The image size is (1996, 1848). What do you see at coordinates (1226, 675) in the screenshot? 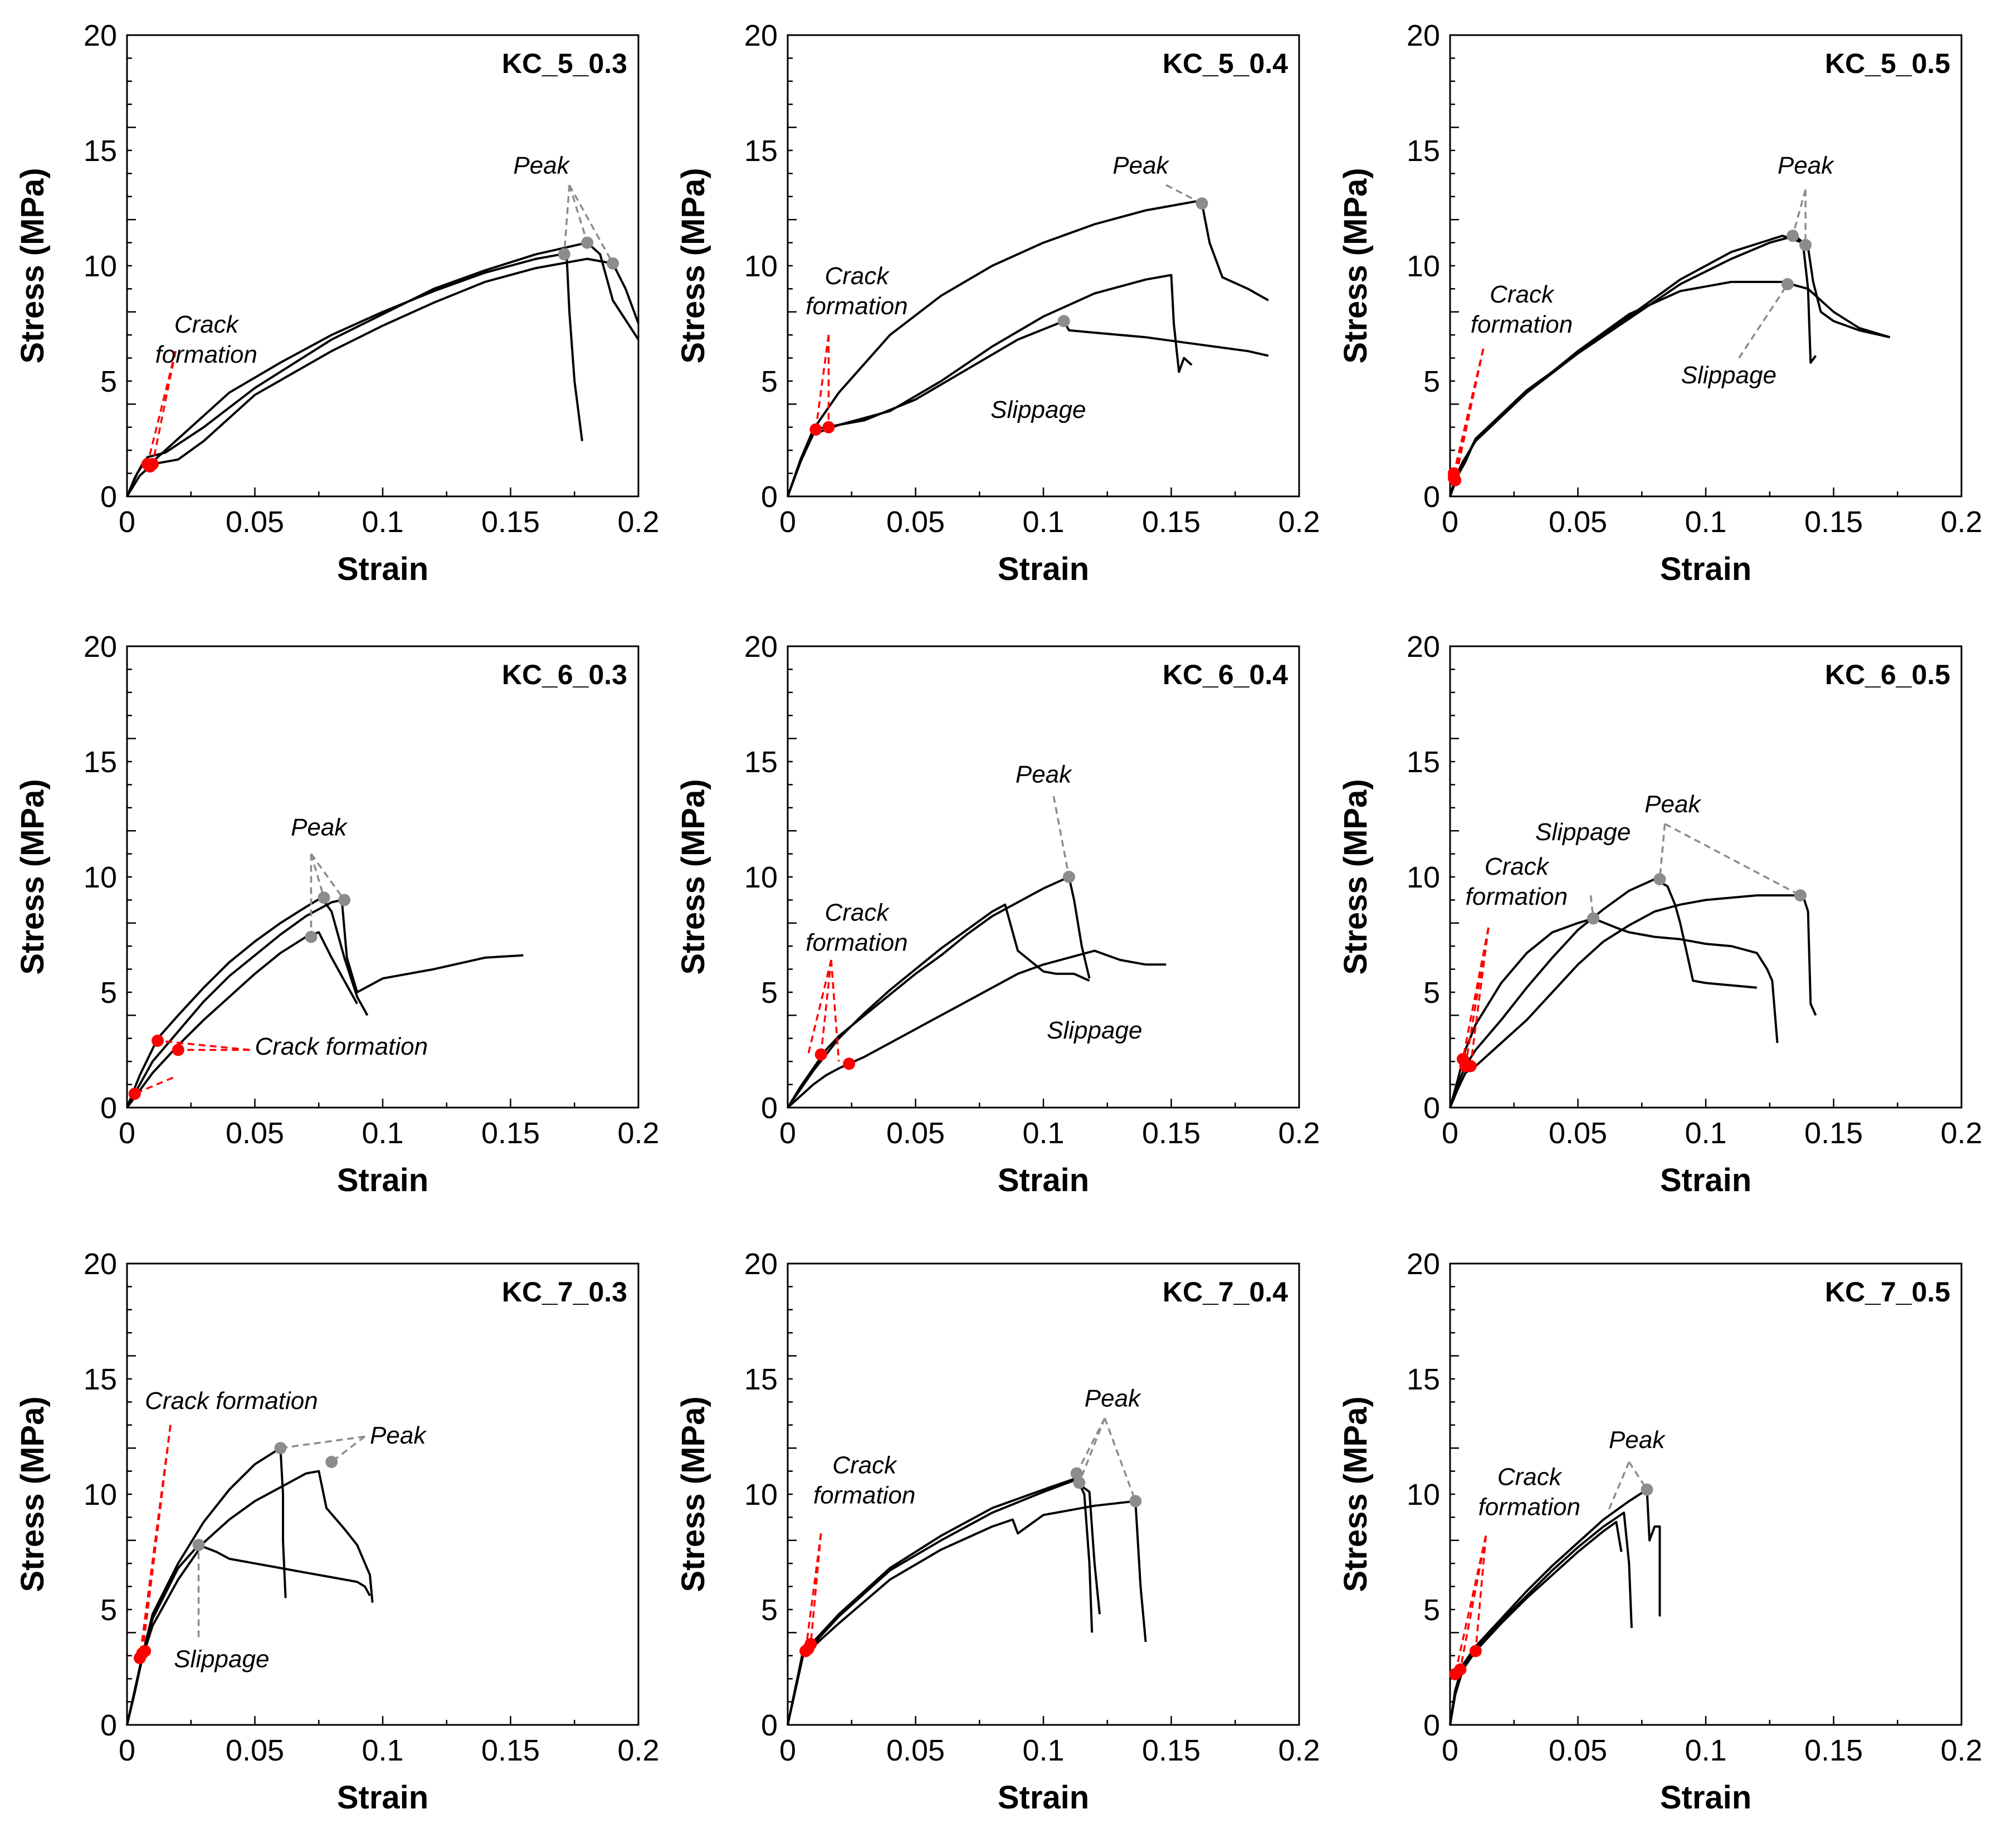
I see `panel-title: KC_6_0.4` at bounding box center [1226, 675].